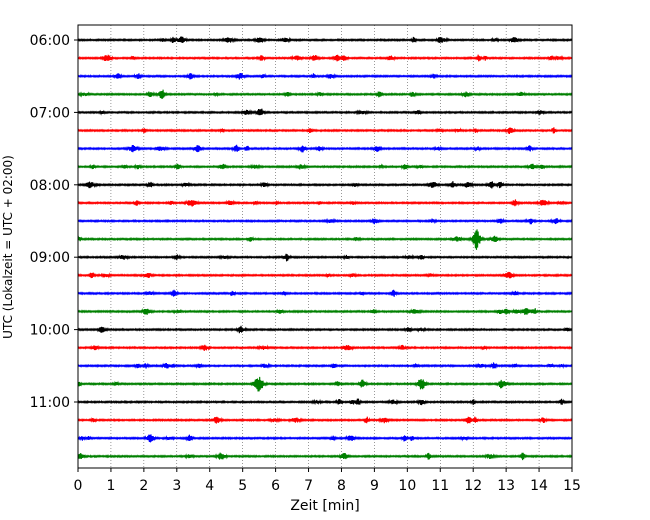 This screenshot has height=520, width=650. I want to click on y-tick-label: 10:00, so click(50, 331).